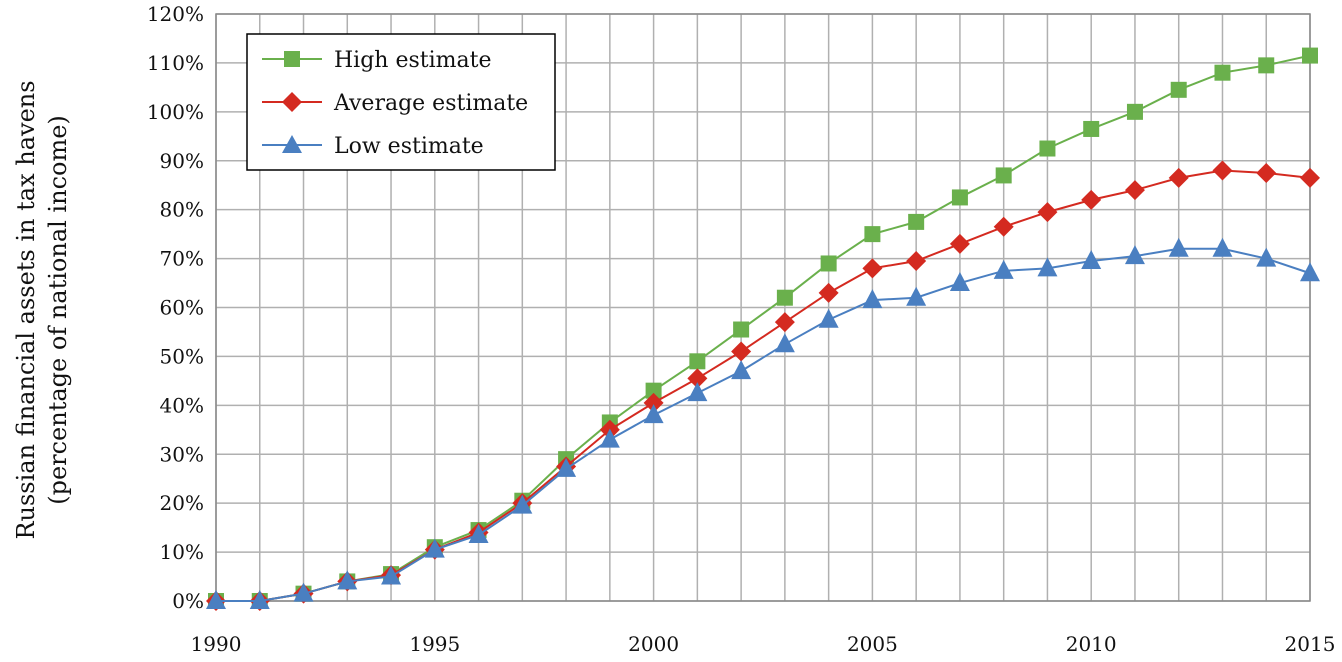  What do you see at coordinates (216, 644) in the screenshot?
I see `x-tick-label: 1990` at bounding box center [216, 644].